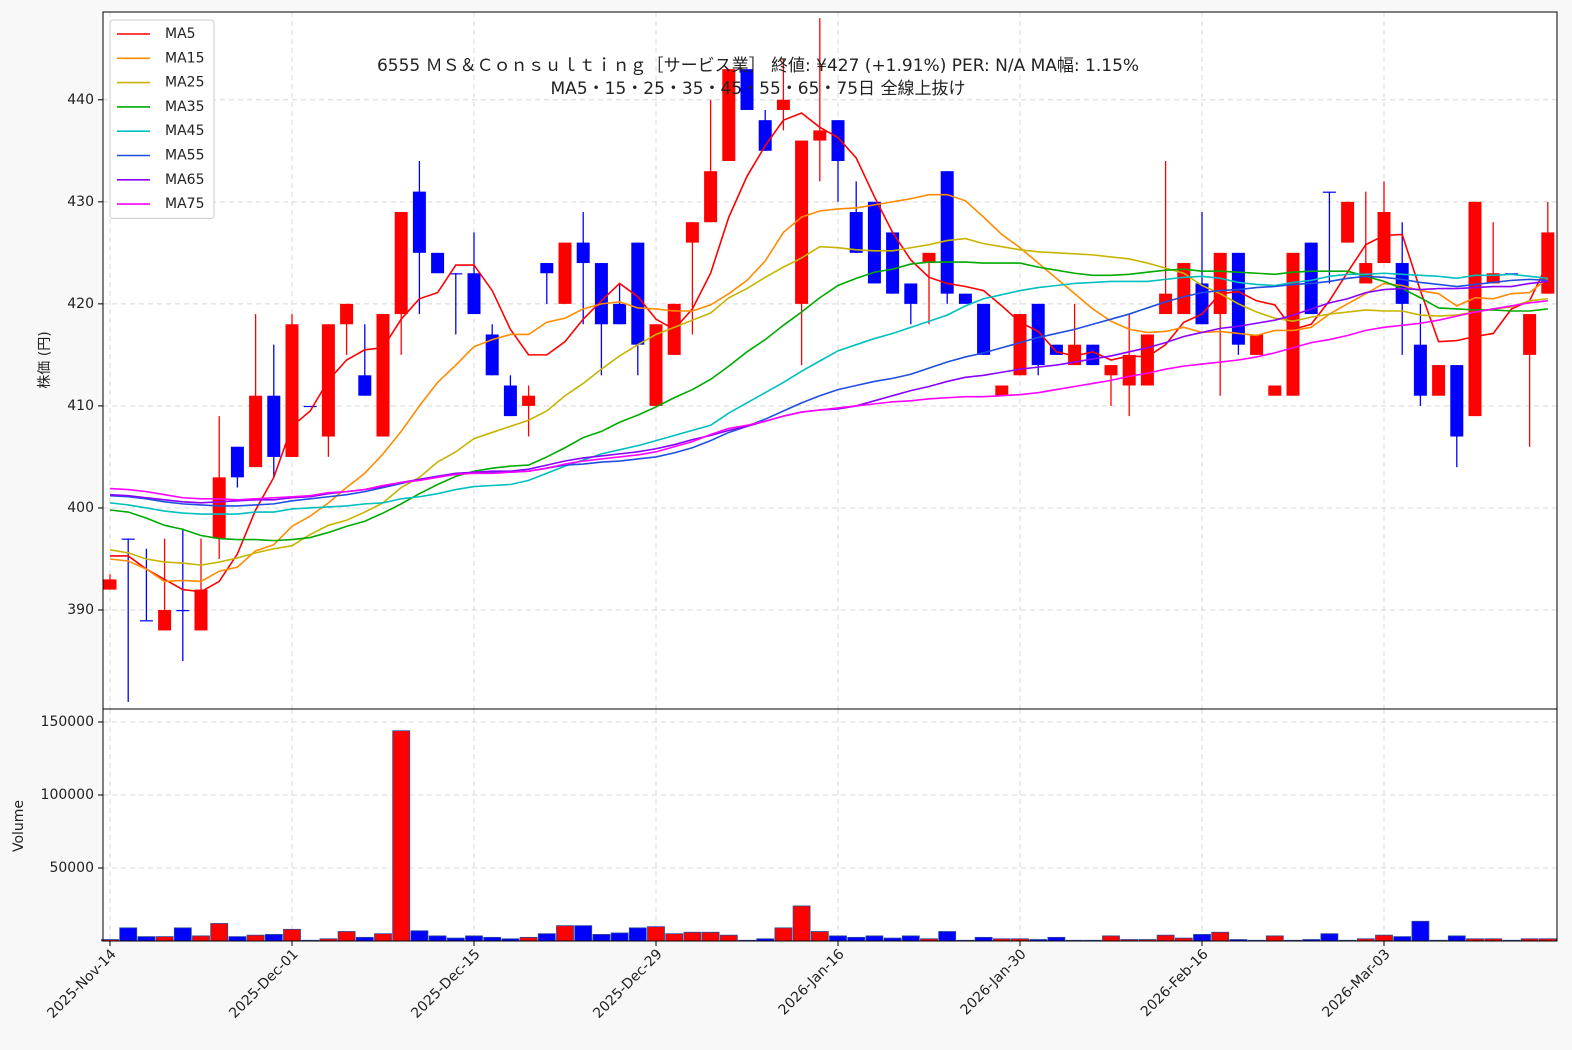 Image resolution: width=1572 pixels, height=1050 pixels. What do you see at coordinates (445, 983) in the screenshot?
I see `x-tick-label: 2025-Dec-15` at bounding box center [445, 983].